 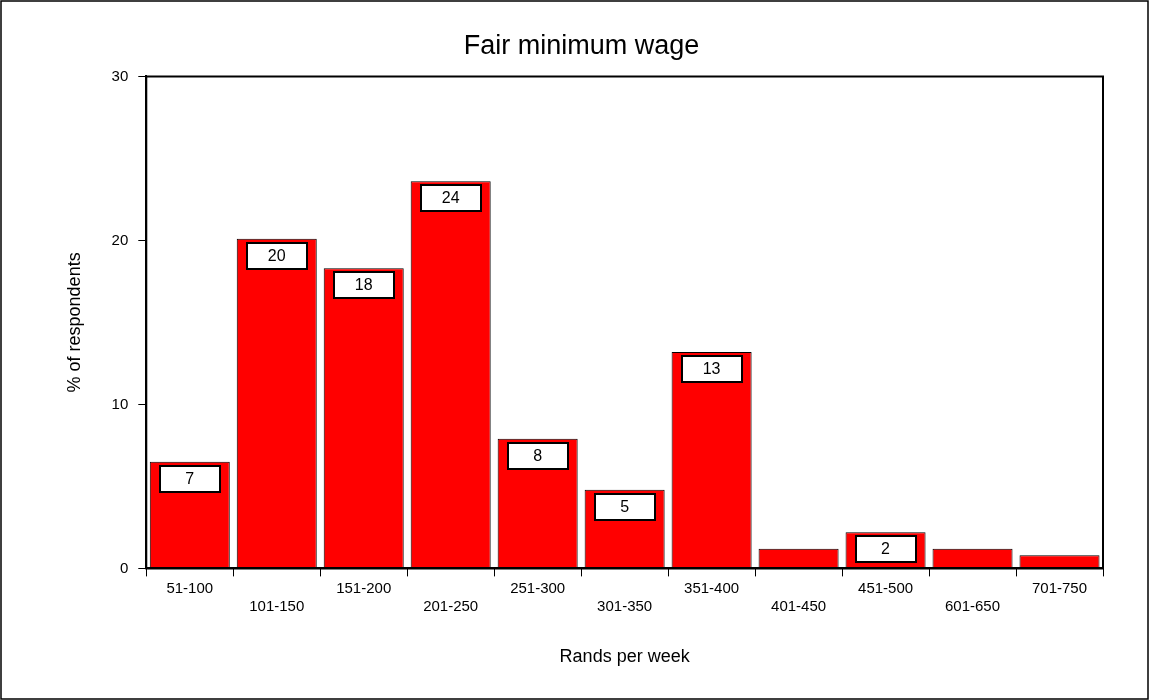 What do you see at coordinates (277, 605) in the screenshot?
I see `x-tick-label: 101-150` at bounding box center [277, 605].